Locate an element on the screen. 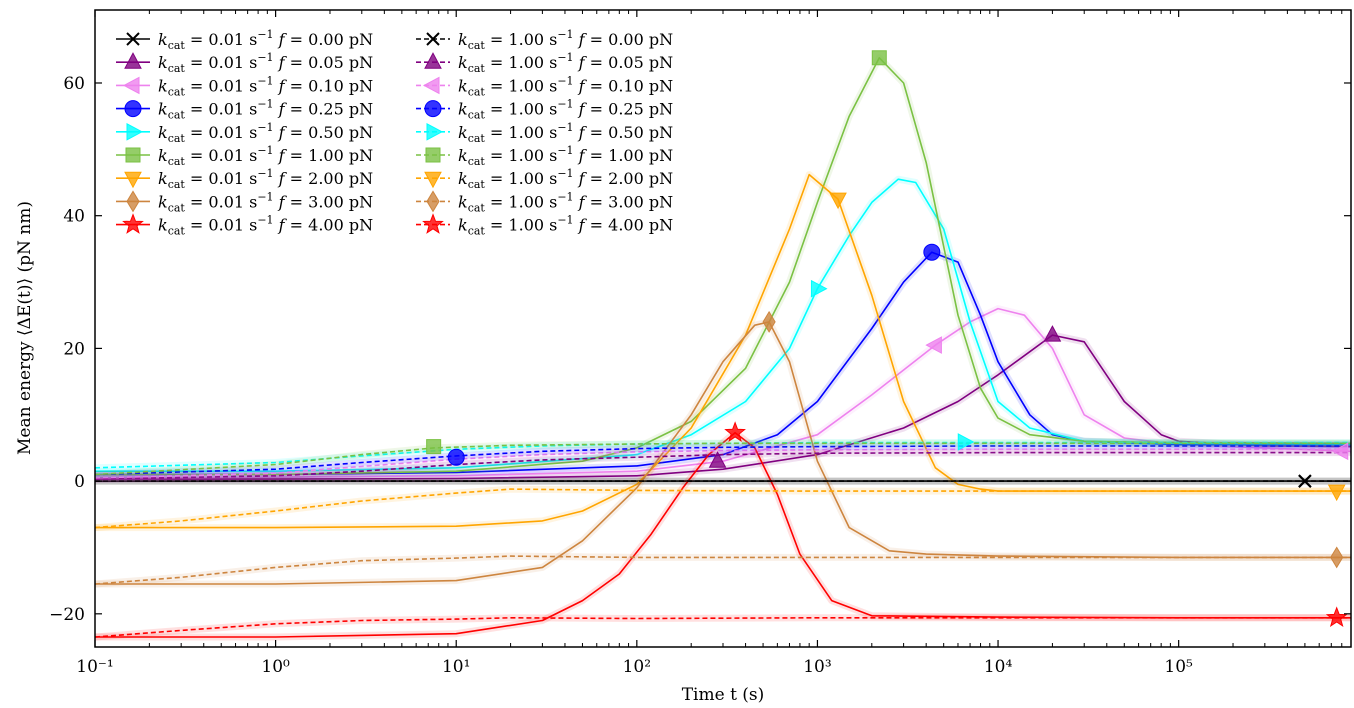 Image resolution: width=1354 pixels, height=708 pixels. legend-item-kcat001-f300: kcat = 0.01 s−1 f = 3.00 pN is located at coordinates (244, 202).